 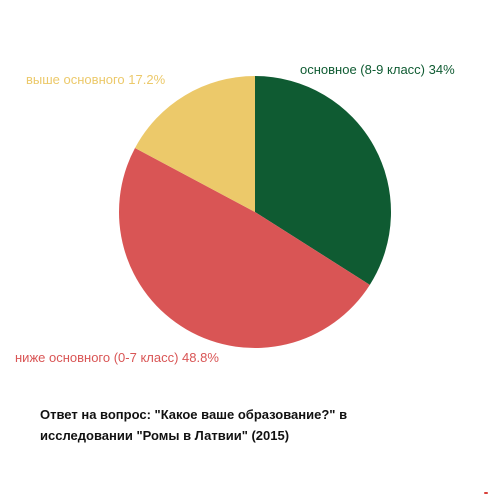 I want to click on slice-label: основное (8-9 класс) 34%, so click(x=377, y=69).